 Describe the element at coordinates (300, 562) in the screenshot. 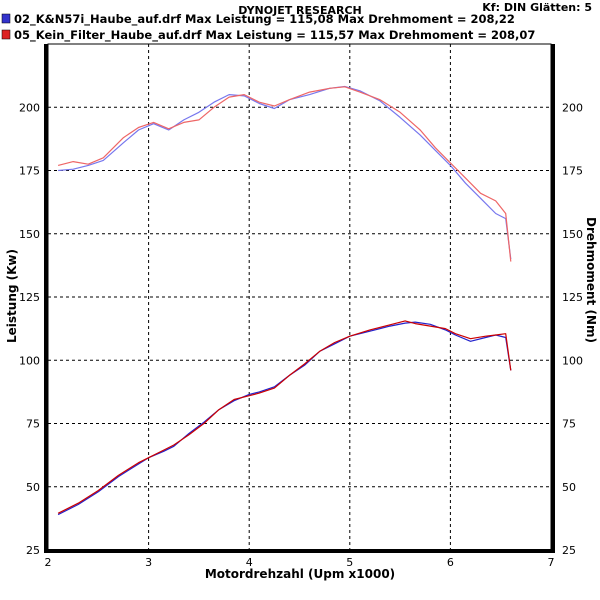

I see `x-tick-labels: 2 3 4 5 6 7` at that location.